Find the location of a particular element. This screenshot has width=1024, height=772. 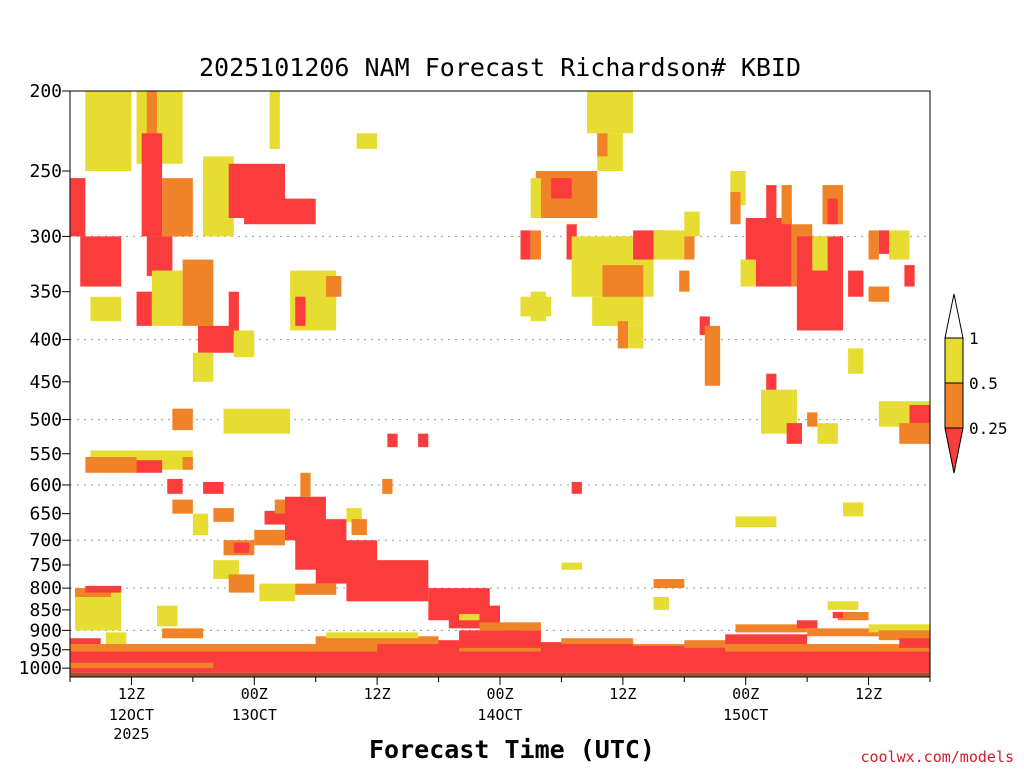

y-tick-label-600: 600 is located at coordinates (45, 485).